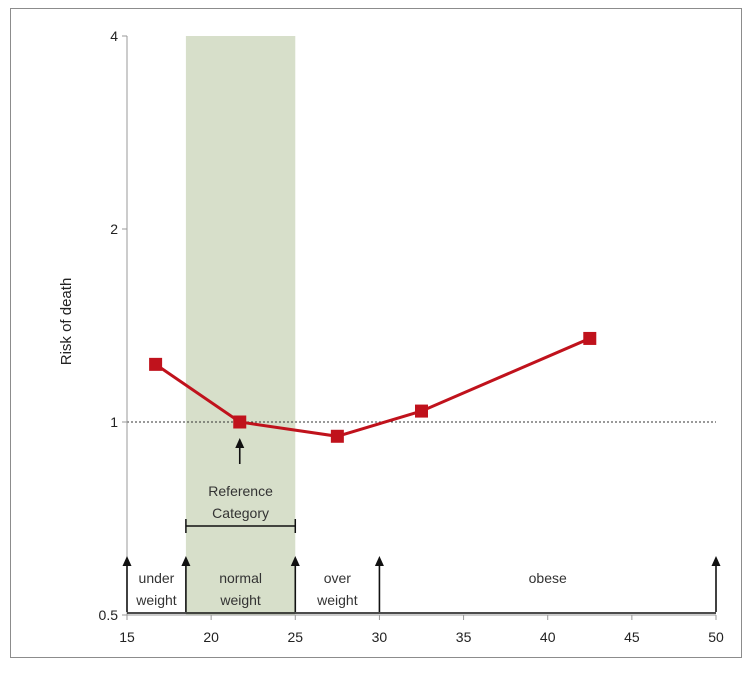 The image size is (754, 676). What do you see at coordinates (114, 229) in the screenshot?
I see `y-tick-label: 2` at bounding box center [114, 229].